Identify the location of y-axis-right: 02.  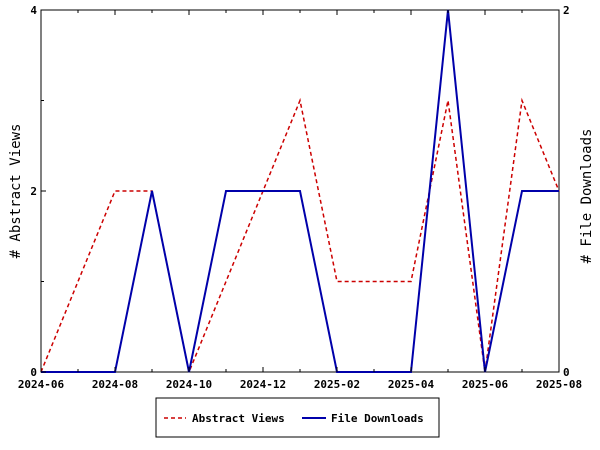
(562, 191).